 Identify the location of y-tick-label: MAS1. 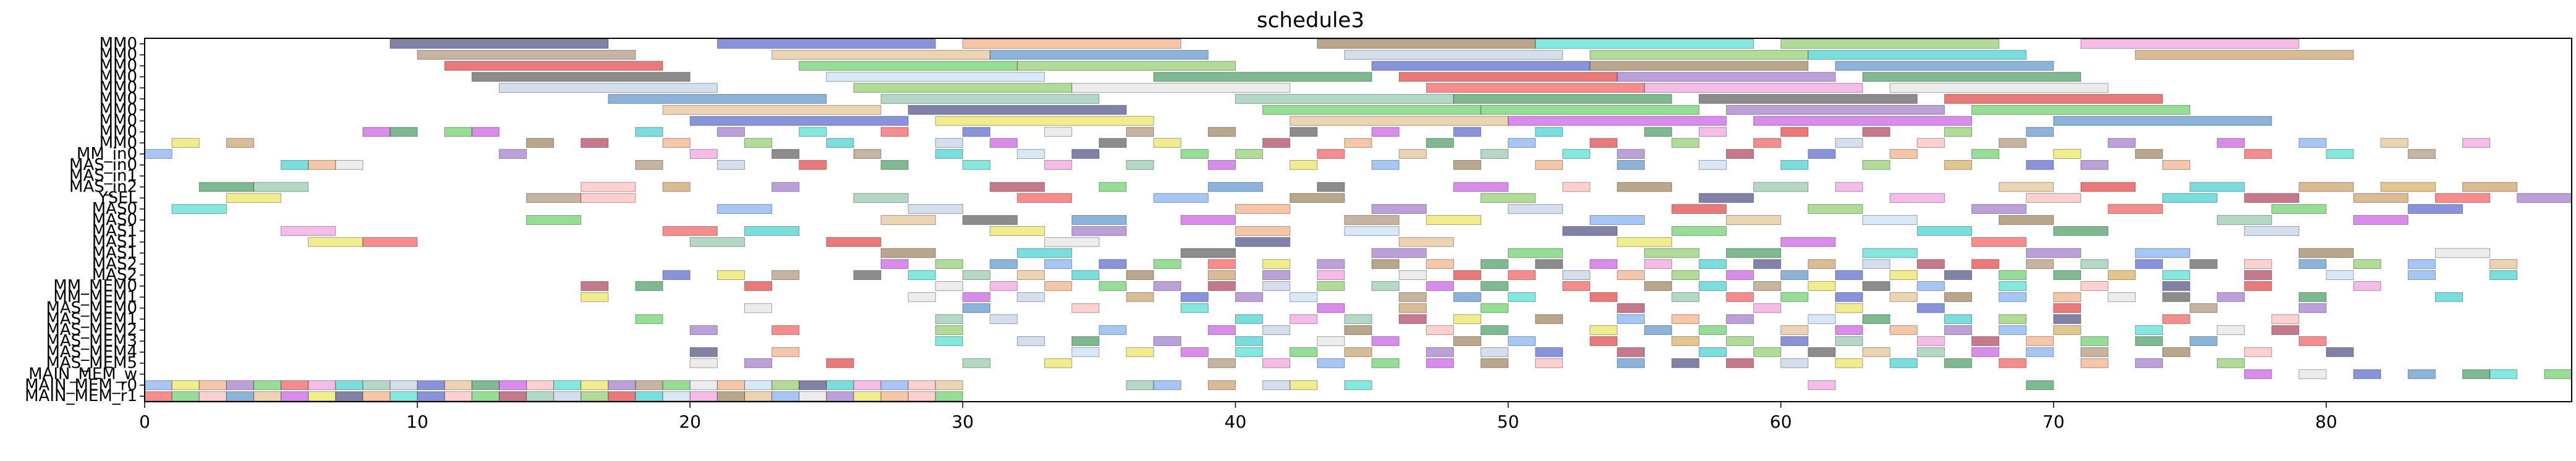
(114, 242).